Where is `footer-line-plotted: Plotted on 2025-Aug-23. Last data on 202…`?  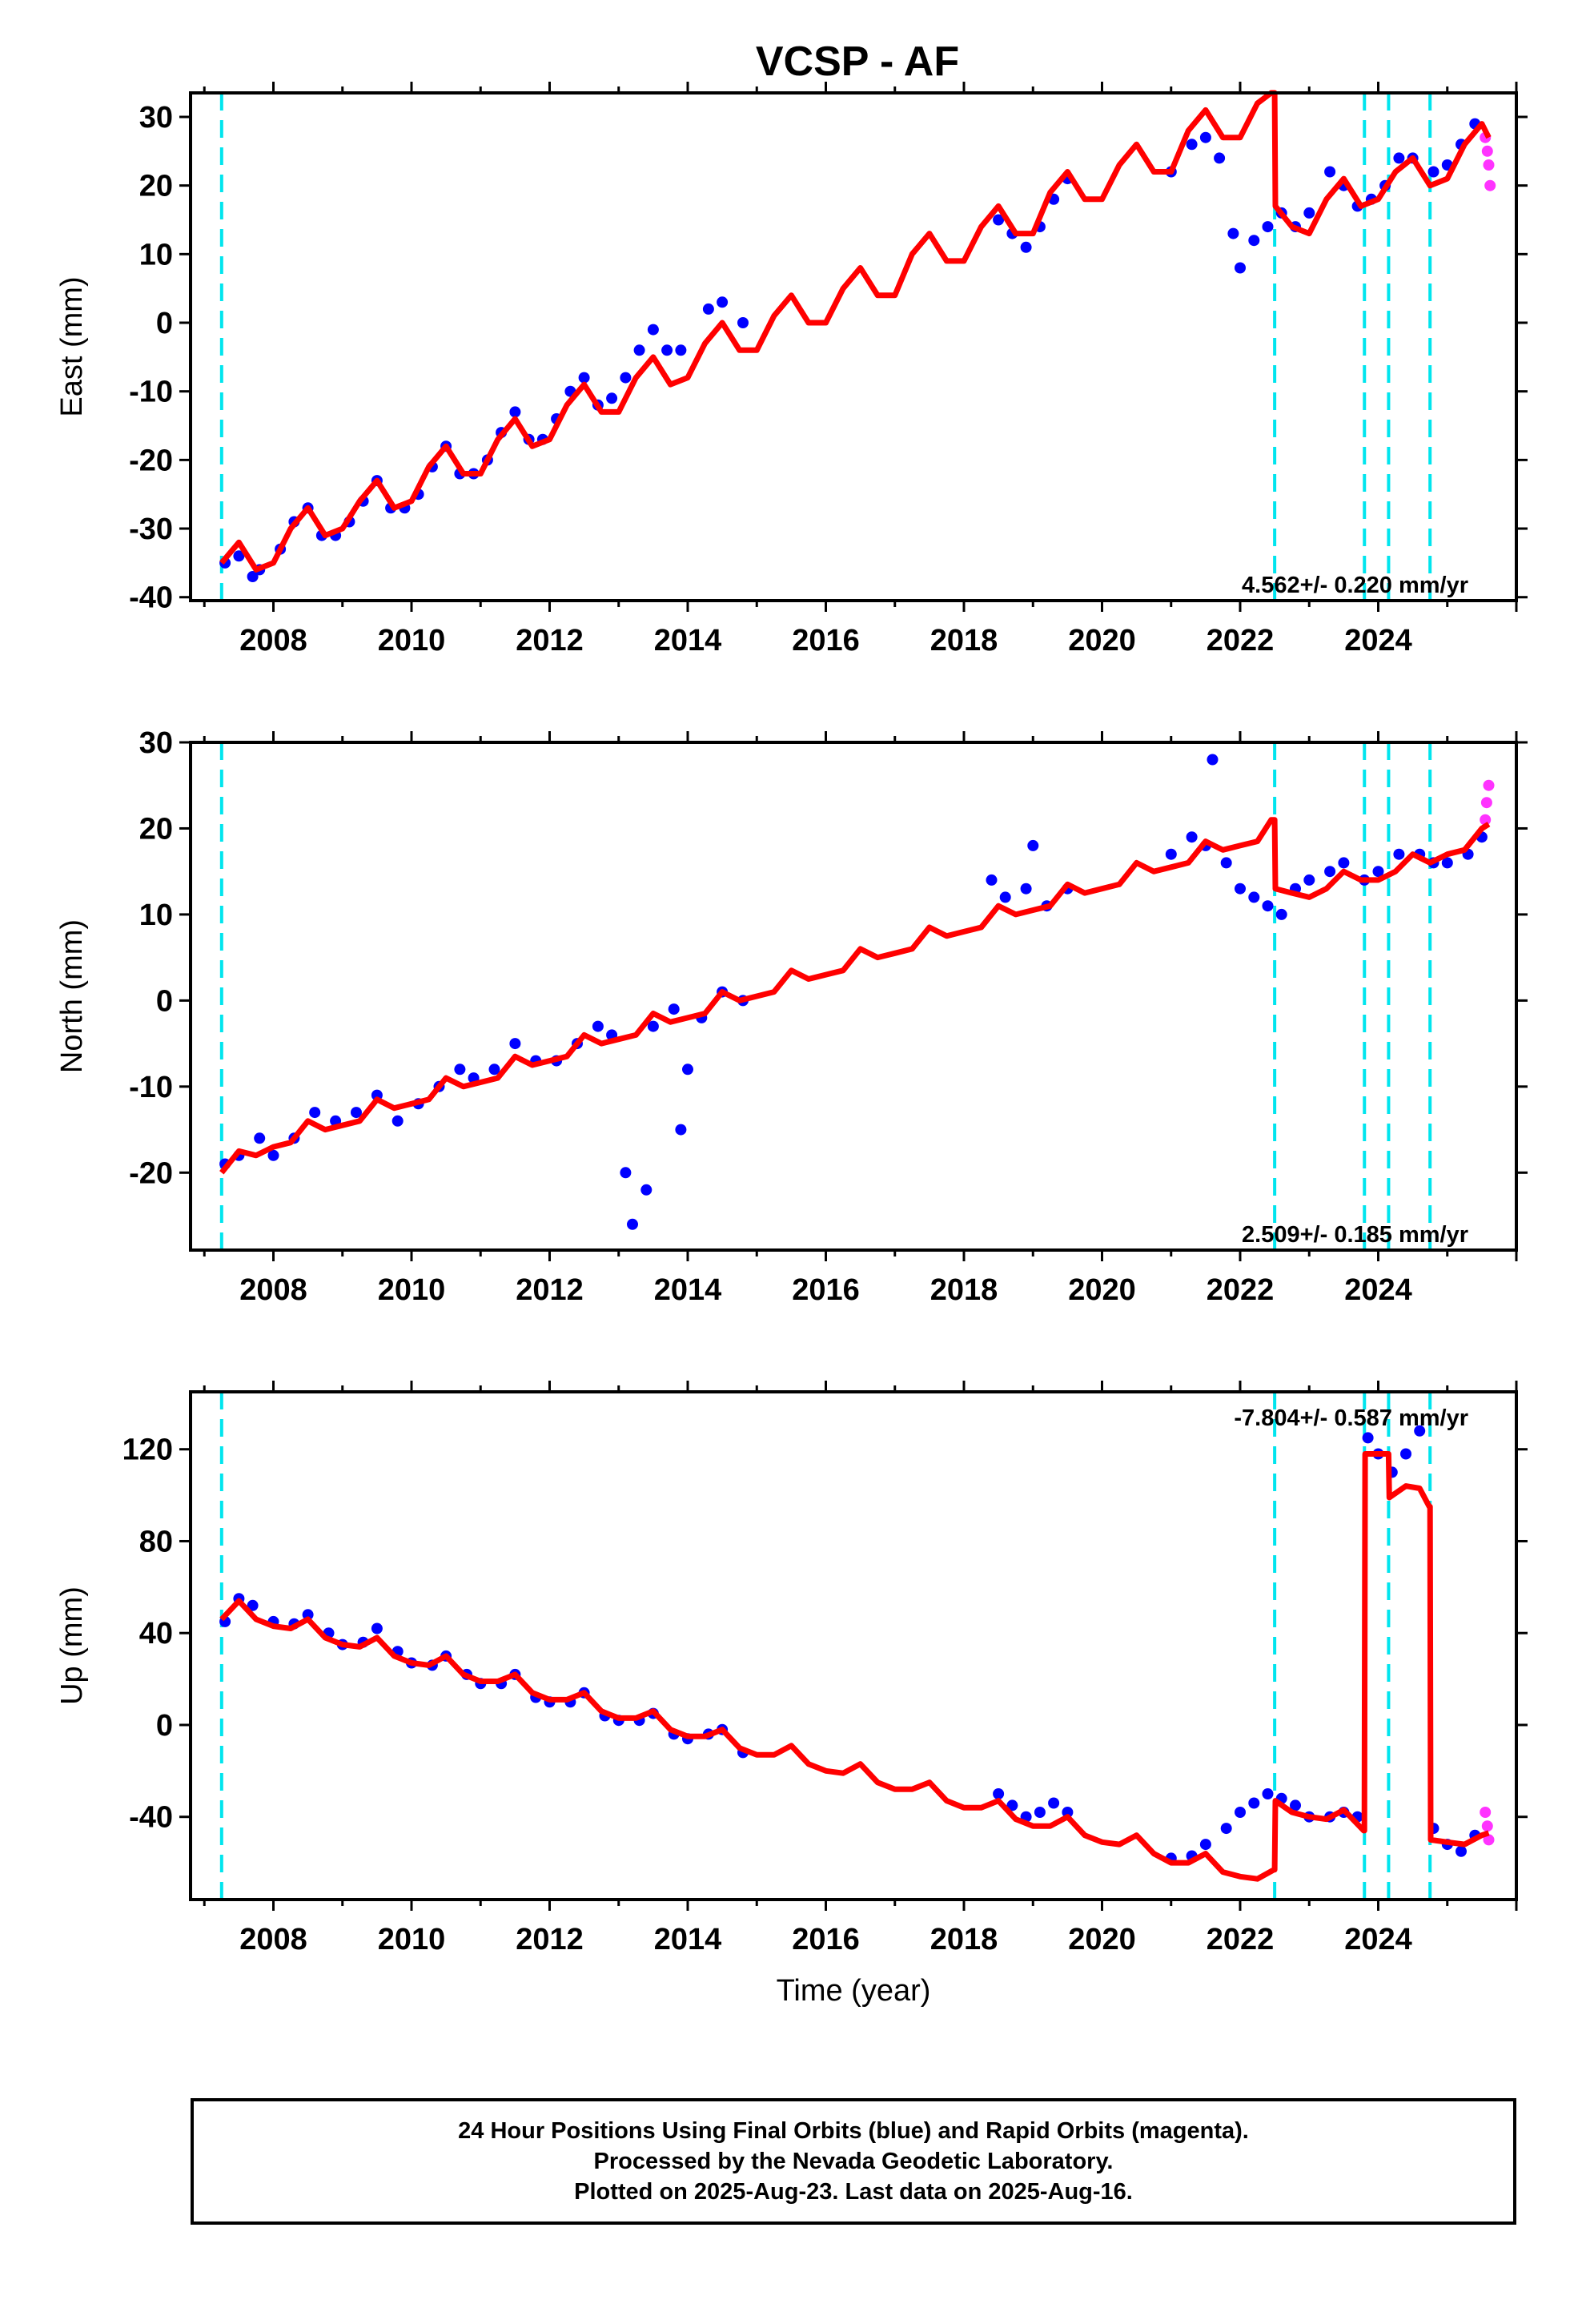
footer-line-plotted: Plotted on 2025-Aug-23. Last data on 202… is located at coordinates (853, 2192).